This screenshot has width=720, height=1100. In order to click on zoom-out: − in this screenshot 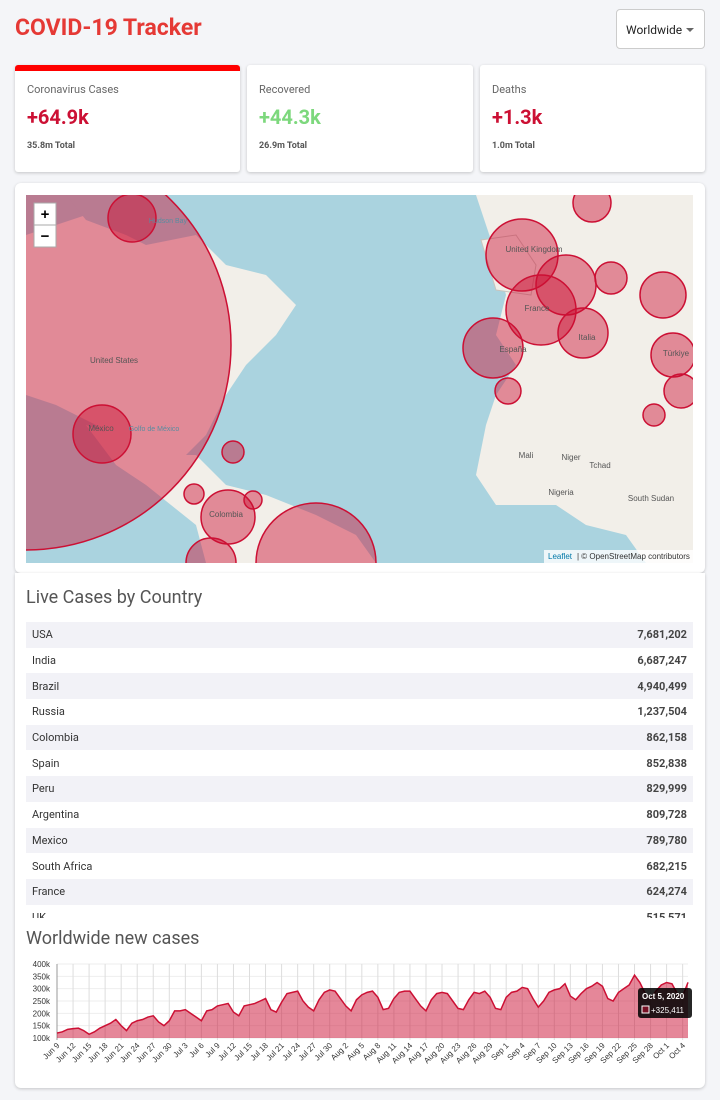, I will do `click(45, 236)`.